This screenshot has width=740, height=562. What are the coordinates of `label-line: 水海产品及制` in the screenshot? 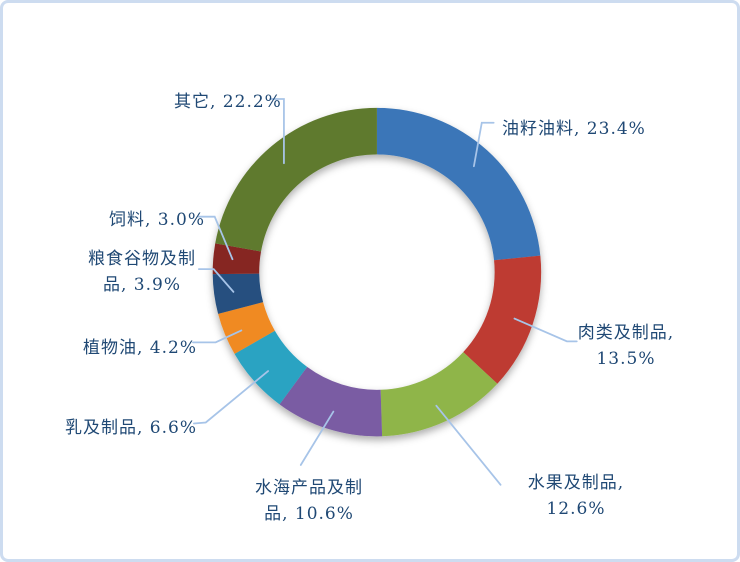 It's located at (309, 488).